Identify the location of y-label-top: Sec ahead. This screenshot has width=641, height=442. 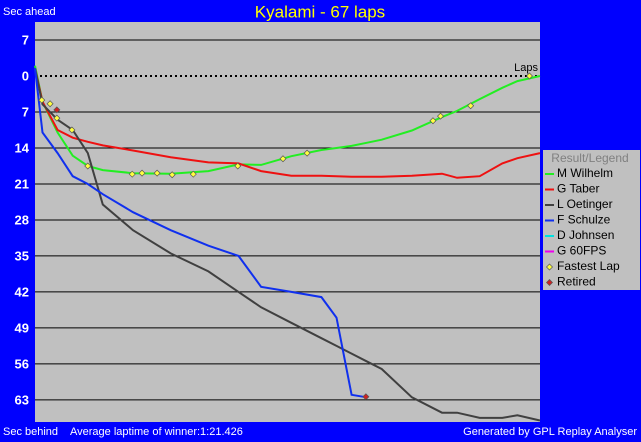
(29, 12).